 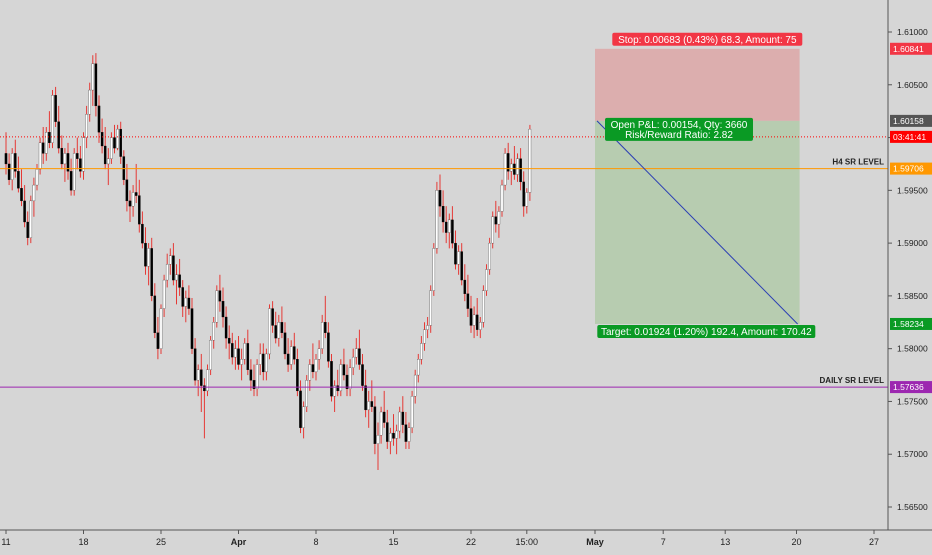 I want to click on y-tick-label: 1.61000, so click(x=912, y=32).